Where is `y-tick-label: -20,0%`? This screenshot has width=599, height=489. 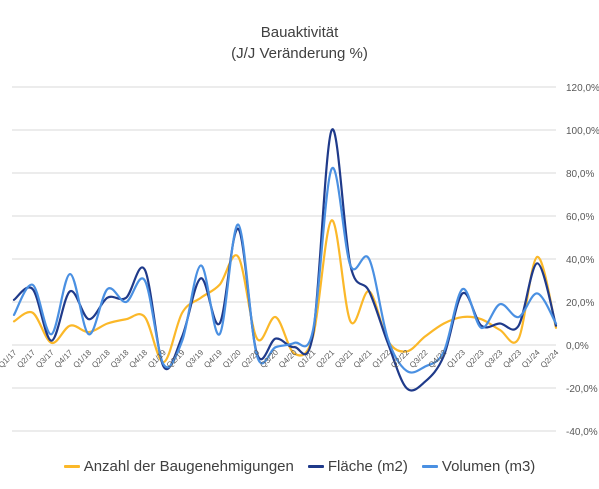 y-tick-label: -20,0% is located at coordinates (582, 389).